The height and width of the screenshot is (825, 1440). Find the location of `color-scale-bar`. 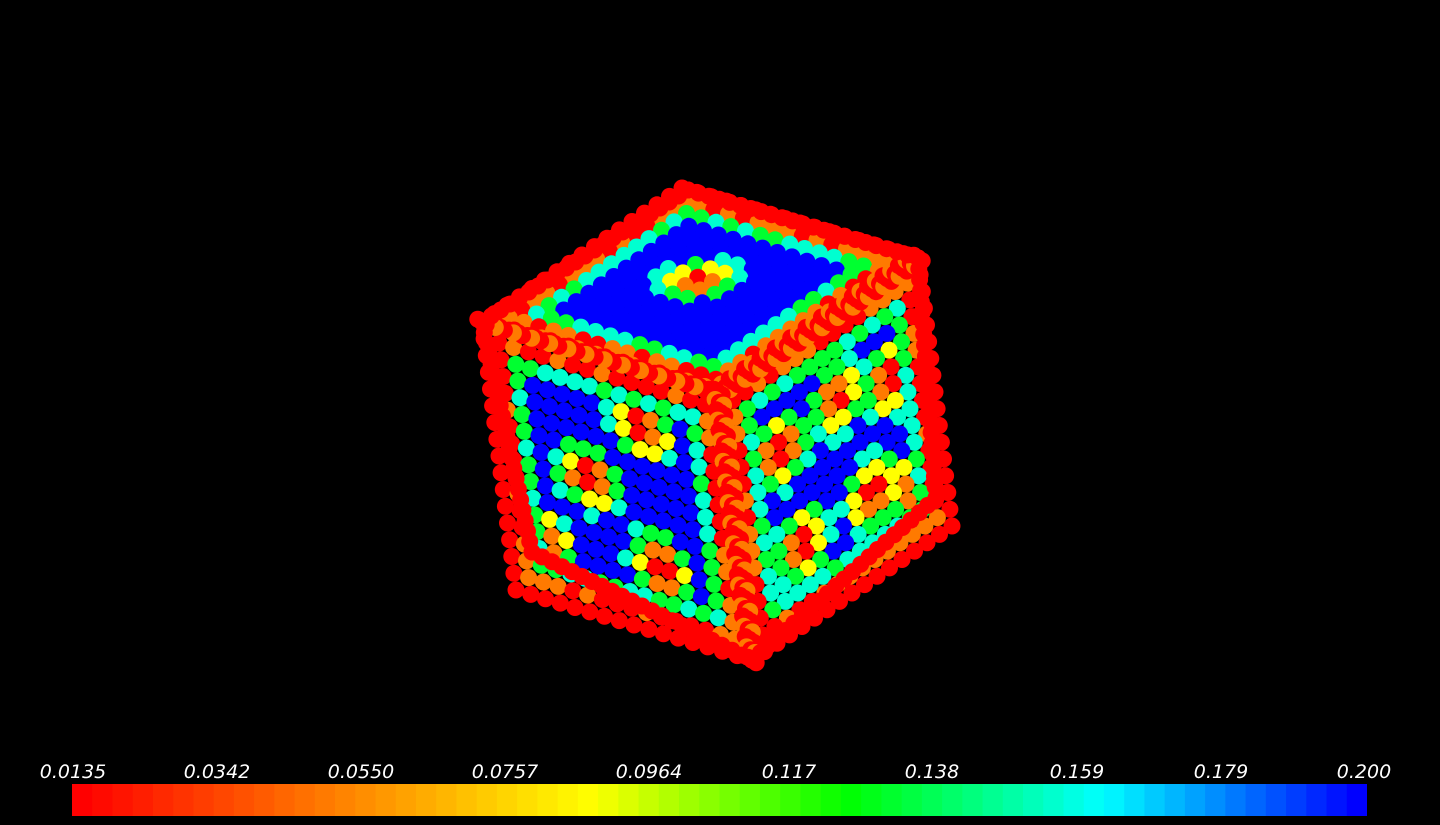

color-scale-bar is located at coordinates (719, 800).